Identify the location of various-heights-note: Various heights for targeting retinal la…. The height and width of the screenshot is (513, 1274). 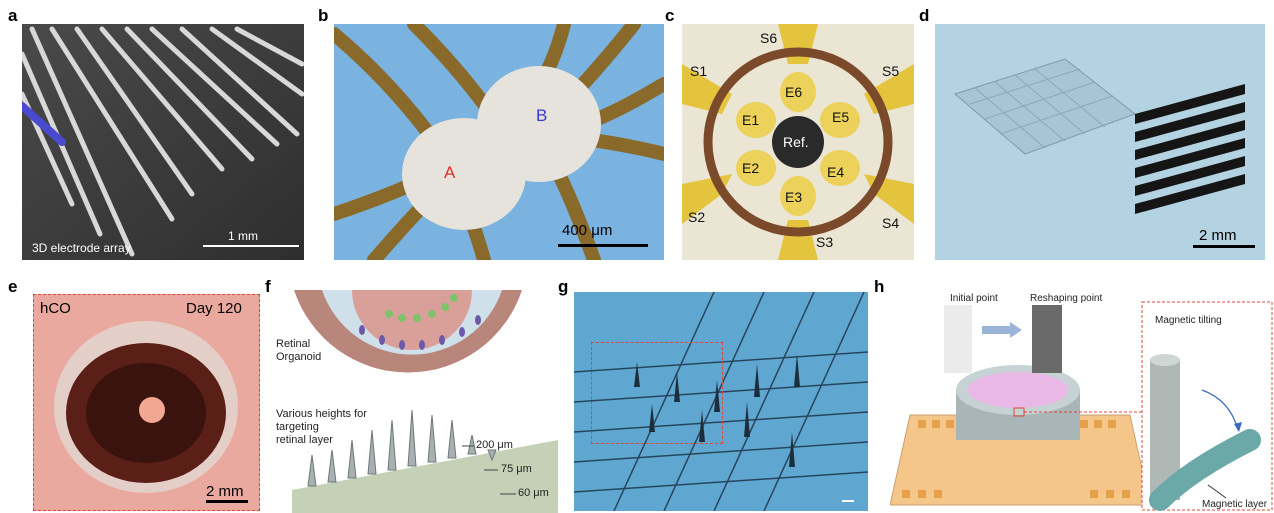
(321, 427).